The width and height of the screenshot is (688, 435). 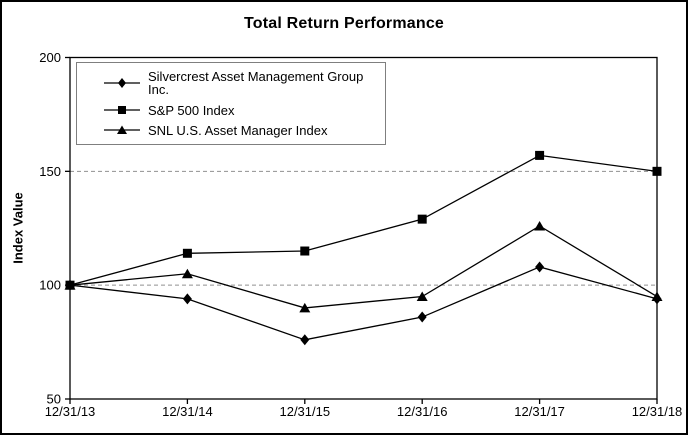 What do you see at coordinates (539, 411) in the screenshot?
I see `x-tick-label: 12/31/17` at bounding box center [539, 411].